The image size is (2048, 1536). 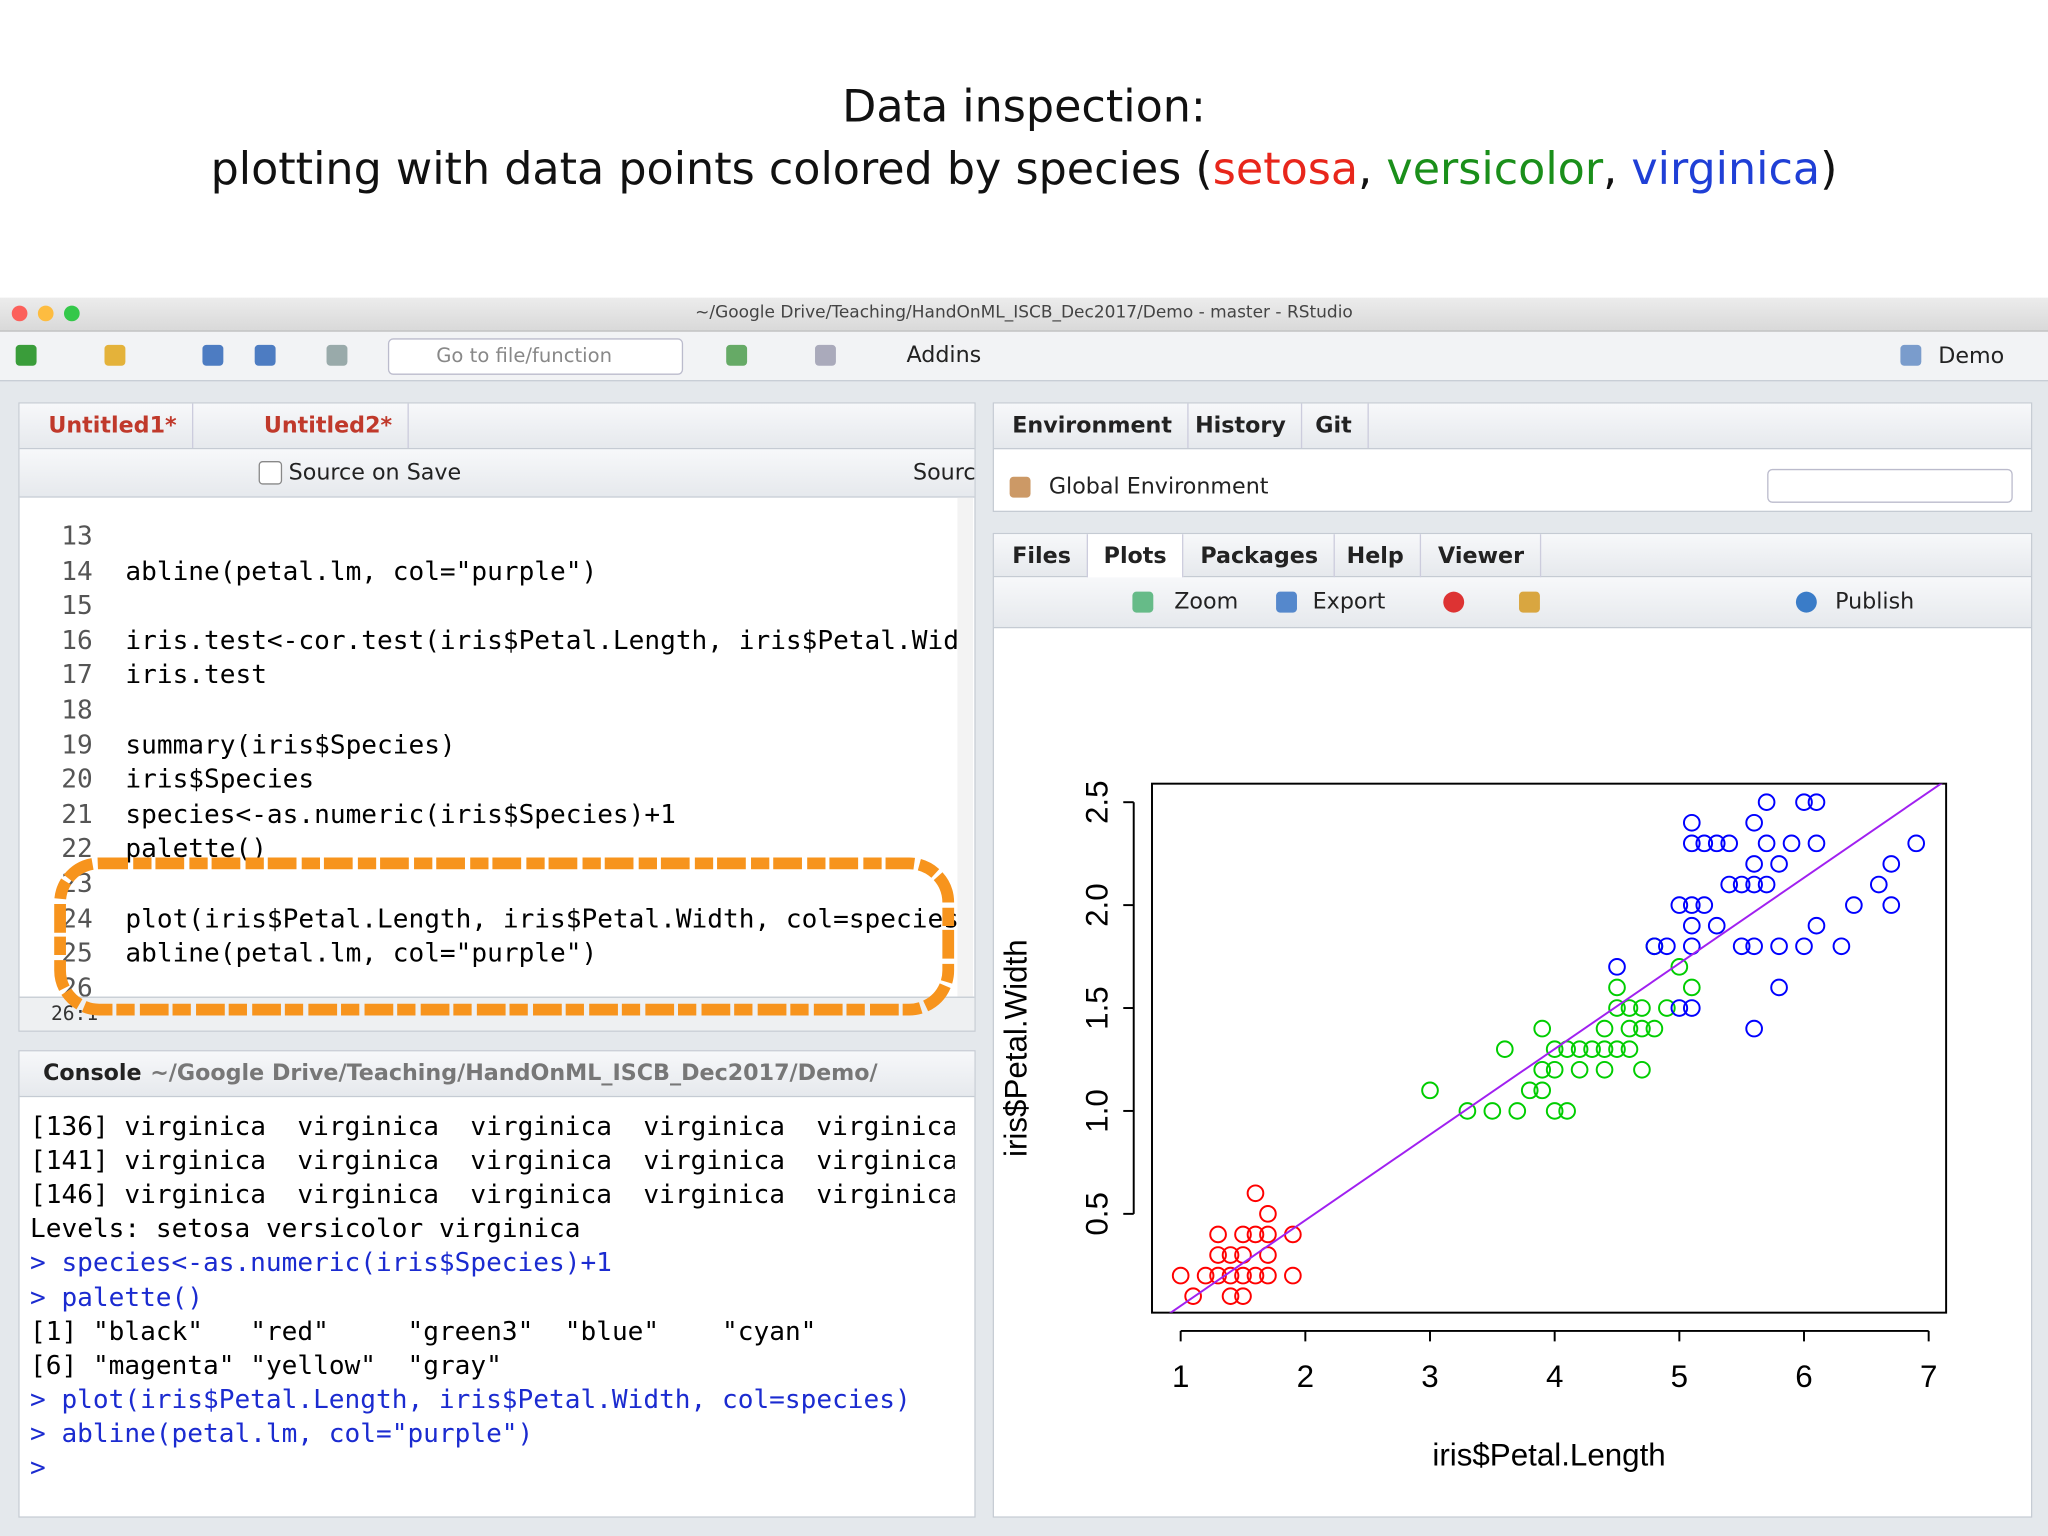 What do you see at coordinates (1206, 602) in the screenshot?
I see `zoom-button: Zoom` at bounding box center [1206, 602].